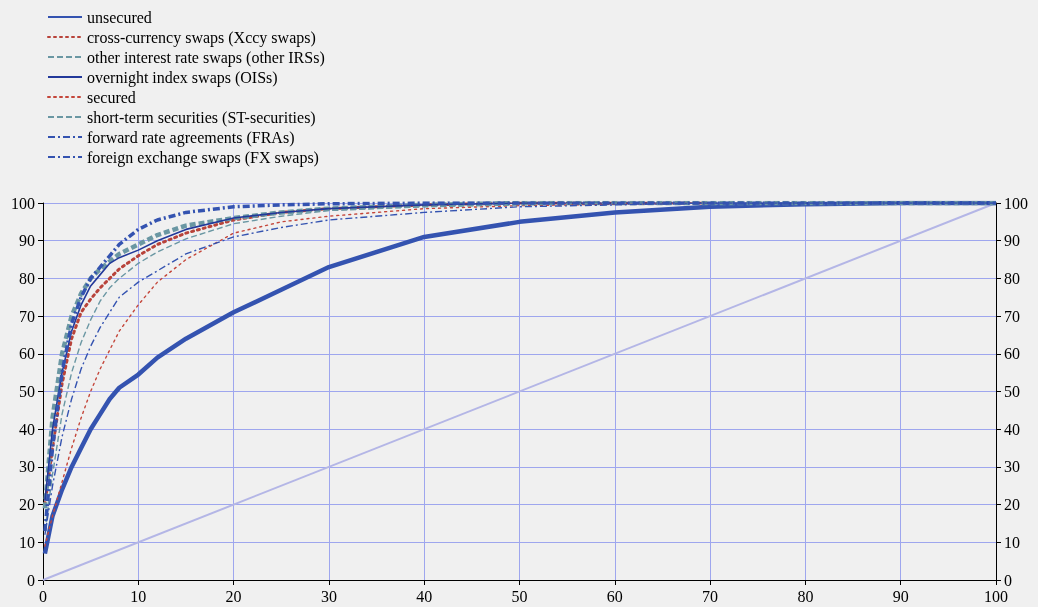 The height and width of the screenshot is (607, 1038). Describe the element at coordinates (900, 596) in the screenshot. I see `x-tick-label: 90` at that location.